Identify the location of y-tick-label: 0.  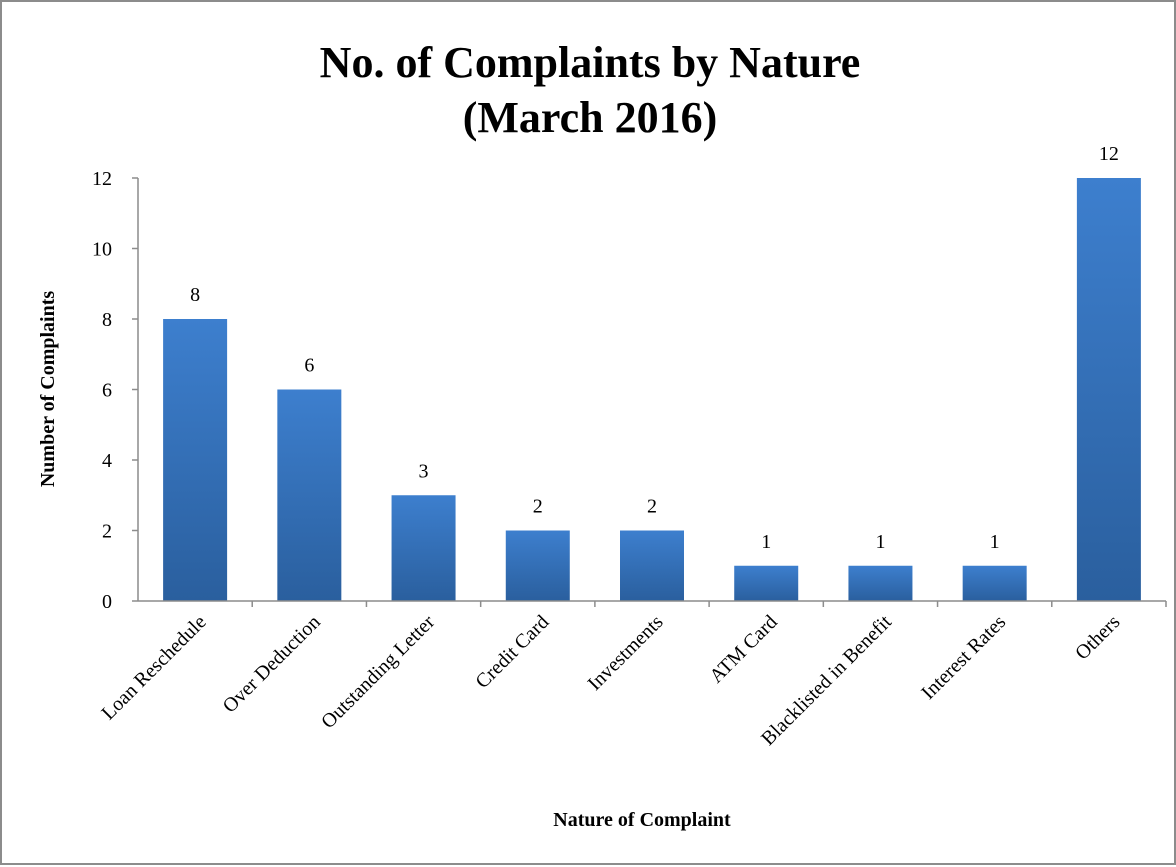
(107, 602).